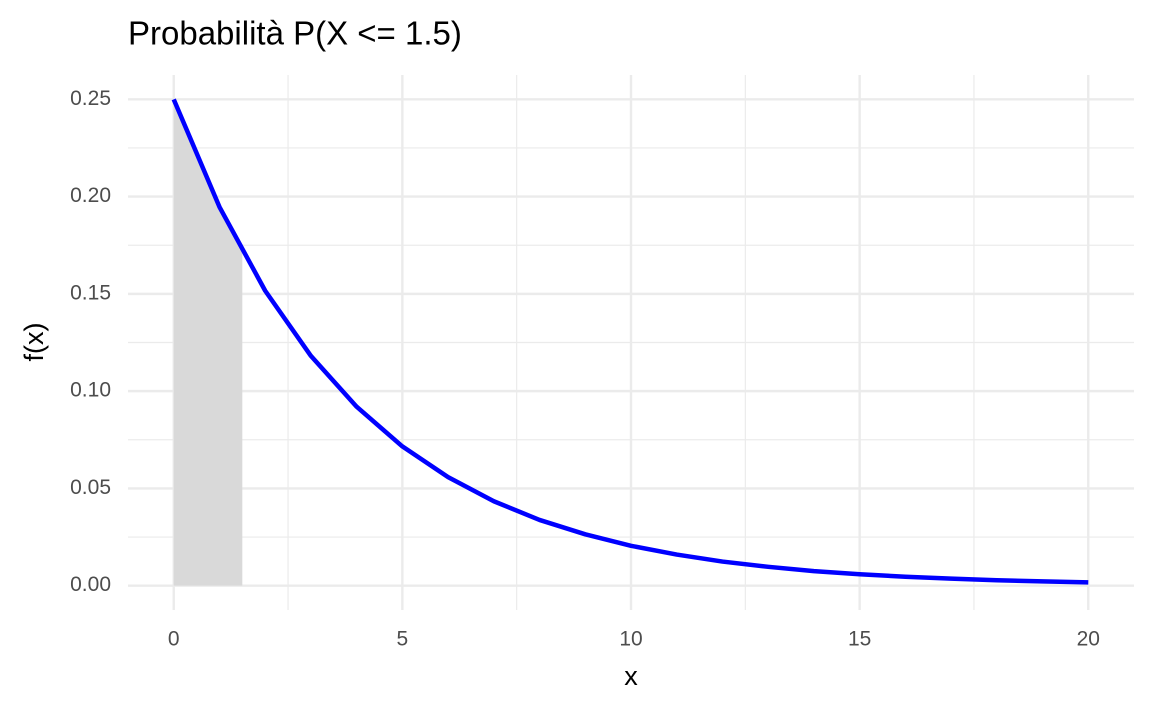  Describe the element at coordinates (295, 33) in the screenshot. I see `chart-title: Probabilità P(X <= 1.5)` at that location.